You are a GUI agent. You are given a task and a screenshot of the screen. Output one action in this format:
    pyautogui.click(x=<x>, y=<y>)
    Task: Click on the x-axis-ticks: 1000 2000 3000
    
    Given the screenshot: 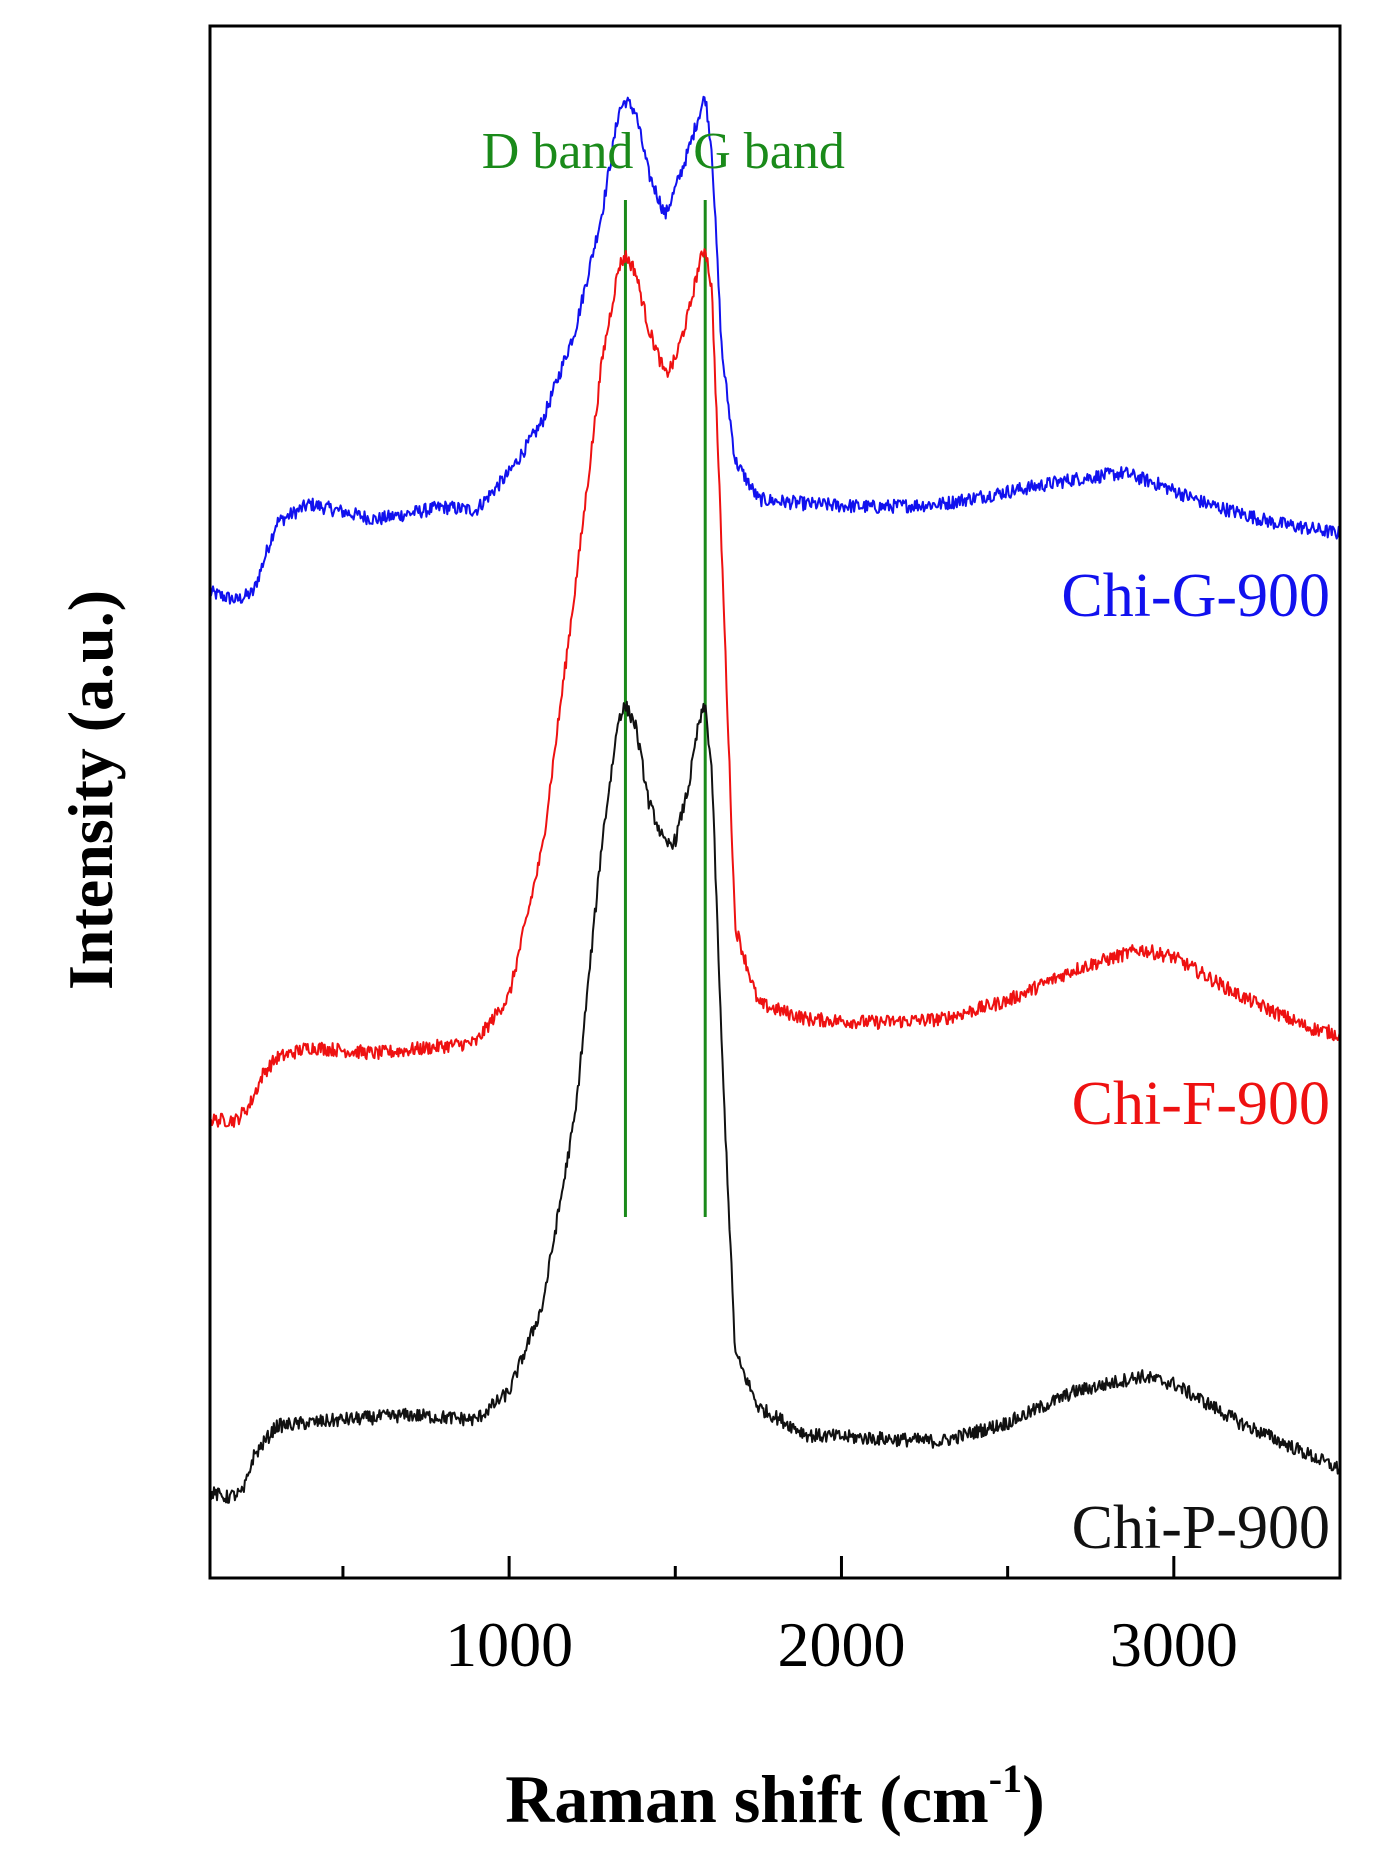 What is the action you would take?
    pyautogui.click(x=789, y=1618)
    